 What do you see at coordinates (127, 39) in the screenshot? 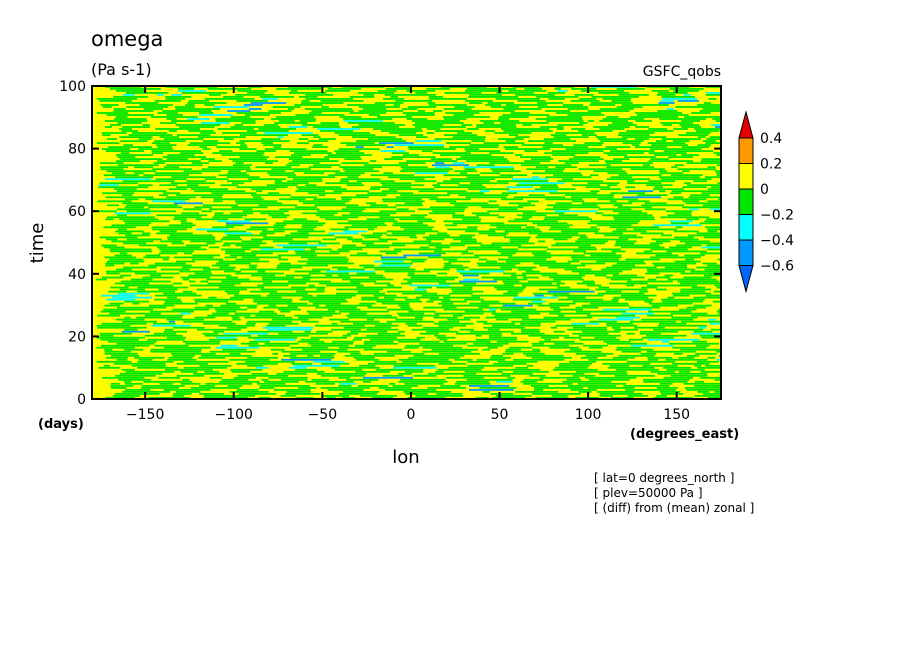
I see `chart-title: omega` at bounding box center [127, 39].